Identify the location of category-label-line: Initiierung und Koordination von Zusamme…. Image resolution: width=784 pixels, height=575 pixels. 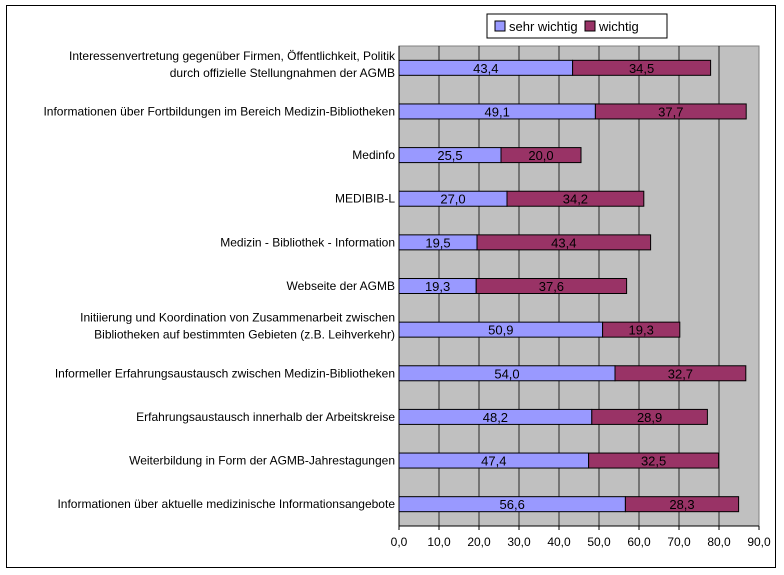
(237, 318).